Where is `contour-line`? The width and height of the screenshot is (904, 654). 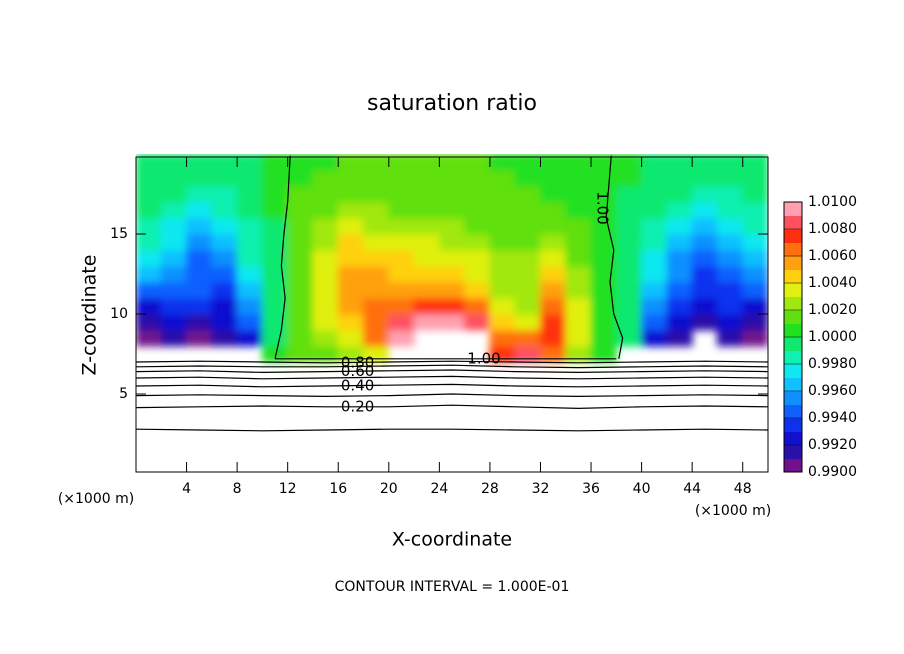
contour-line is located at coordinates (452, 407).